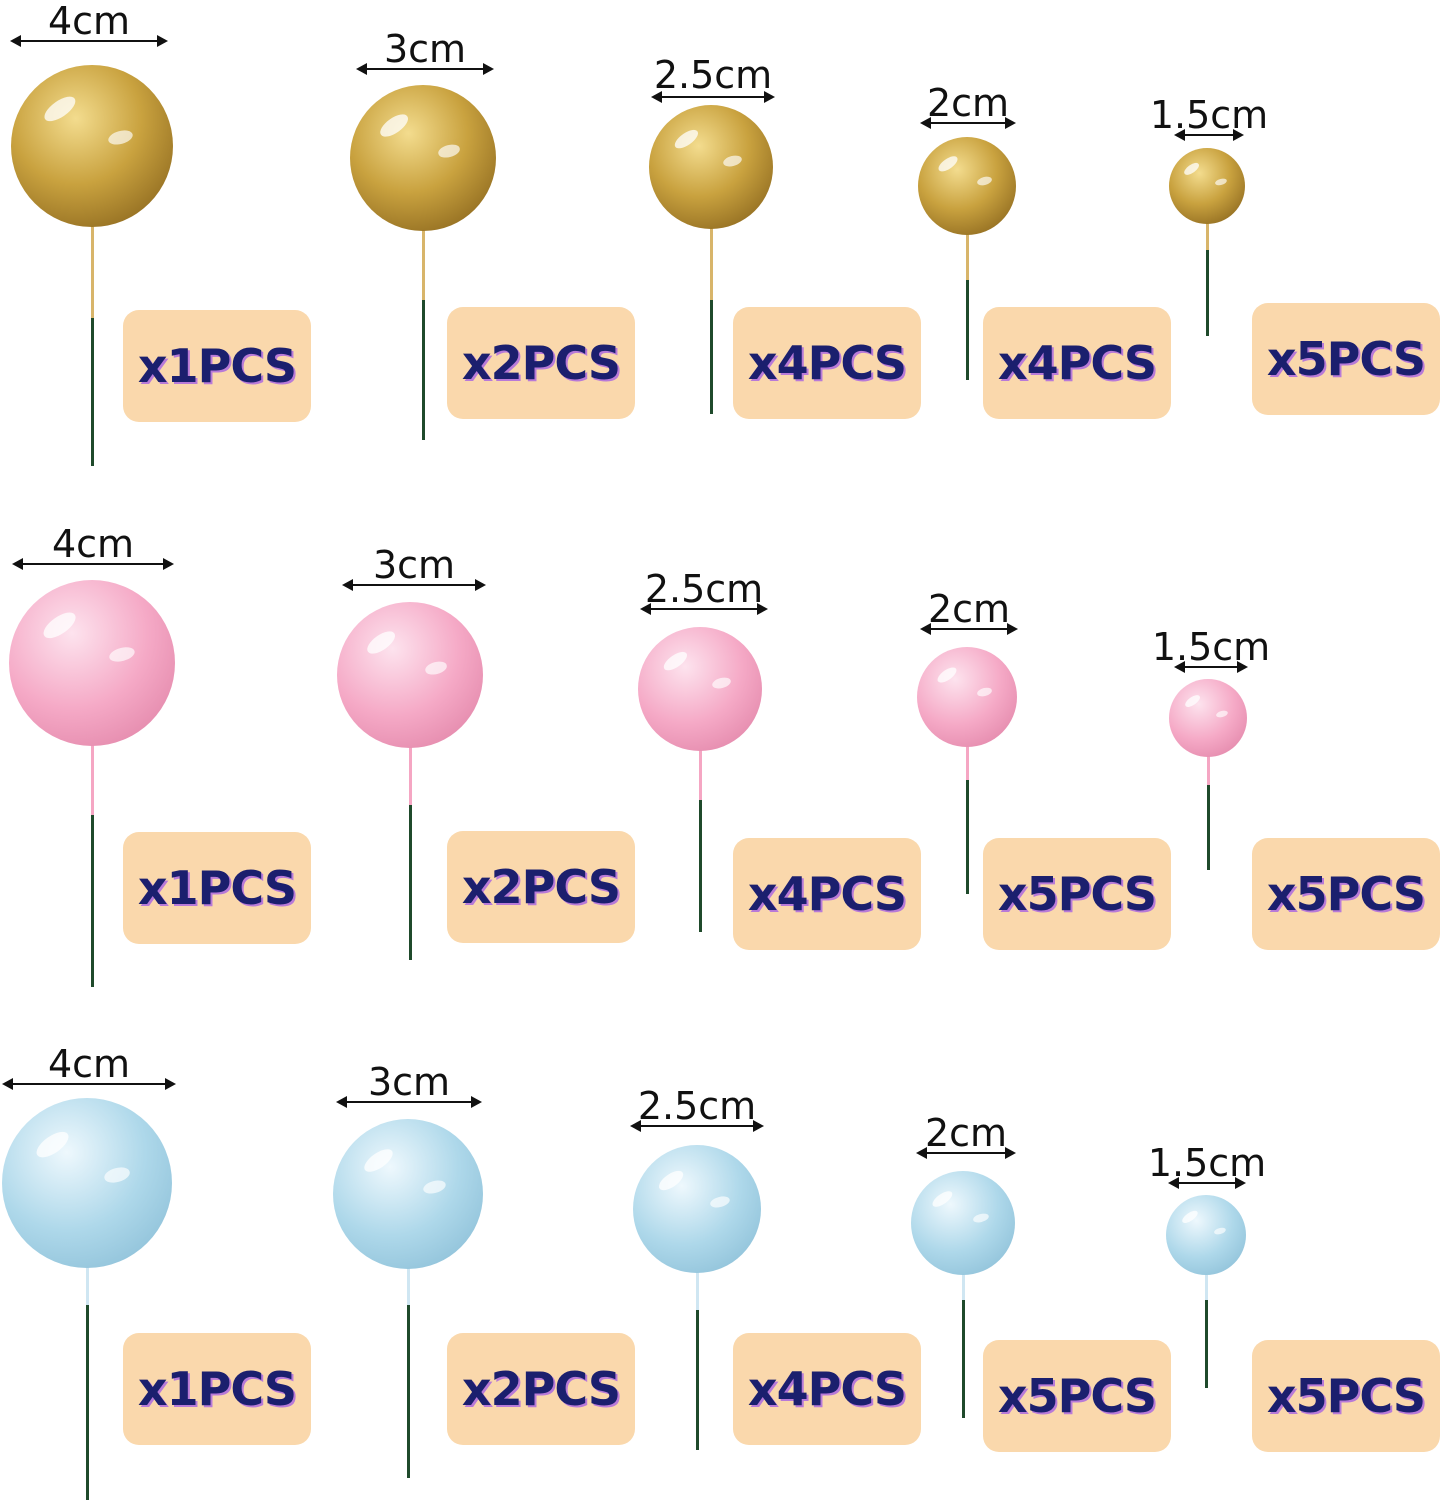  I want to click on quantity-text: x2PCS, so click(541, 363).